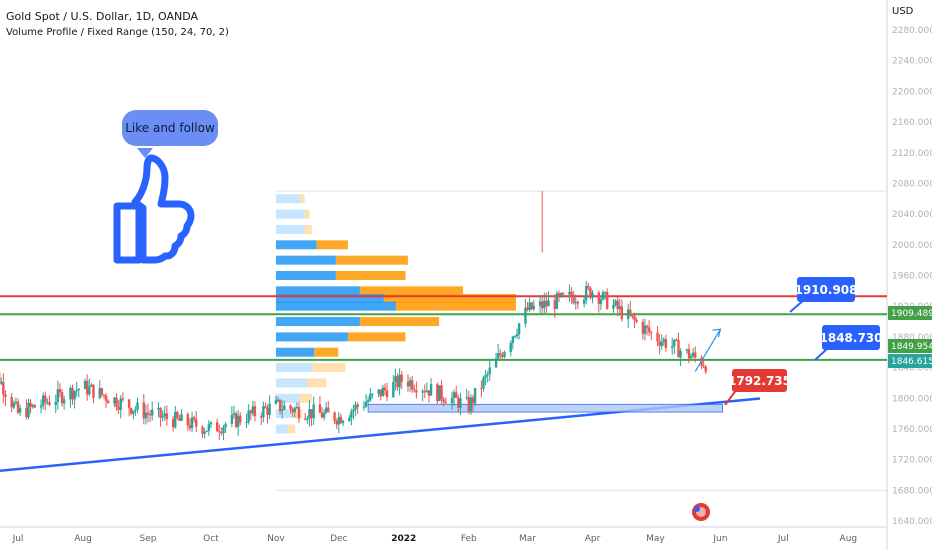  Describe the element at coordinates (826, 289) in the screenshot. I see `callout-1910: 1910.908` at that location.